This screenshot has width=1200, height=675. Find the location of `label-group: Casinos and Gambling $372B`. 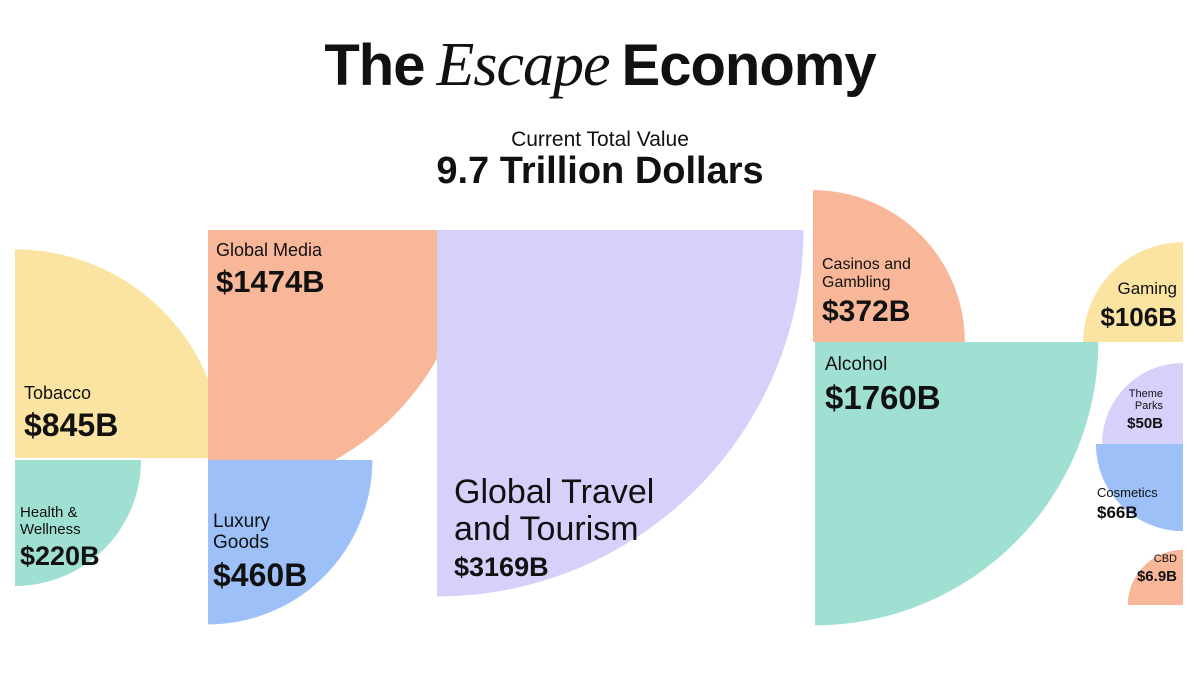

label-group: Casinos and Gambling $372B is located at coordinates (877, 292).